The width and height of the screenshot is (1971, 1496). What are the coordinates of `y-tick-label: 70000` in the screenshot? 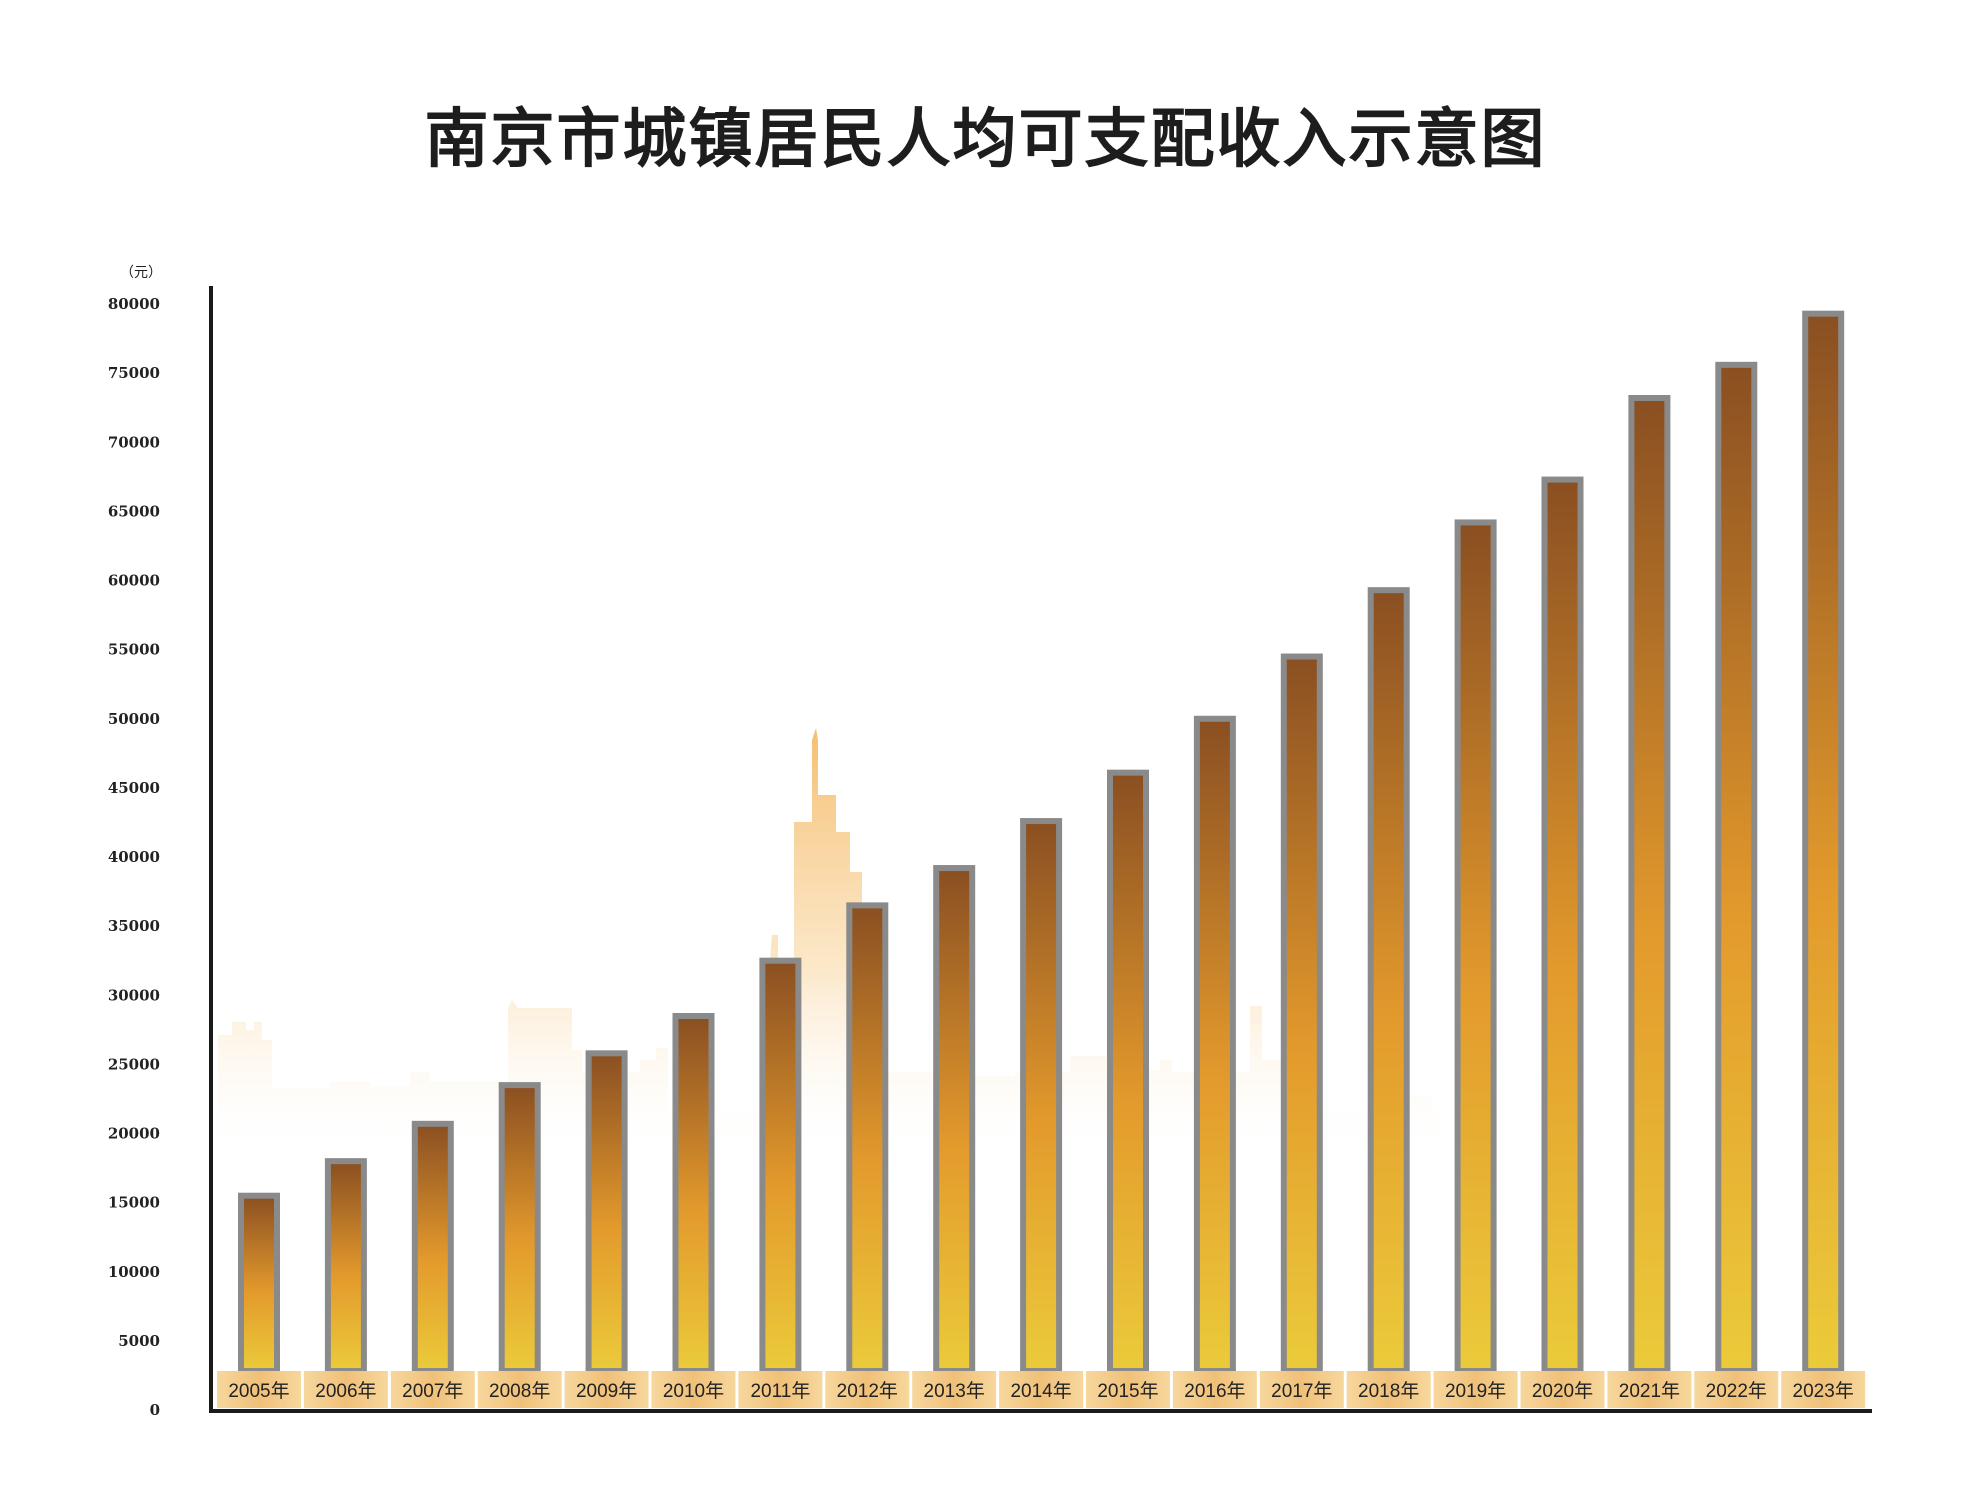 It's located at (134, 442).